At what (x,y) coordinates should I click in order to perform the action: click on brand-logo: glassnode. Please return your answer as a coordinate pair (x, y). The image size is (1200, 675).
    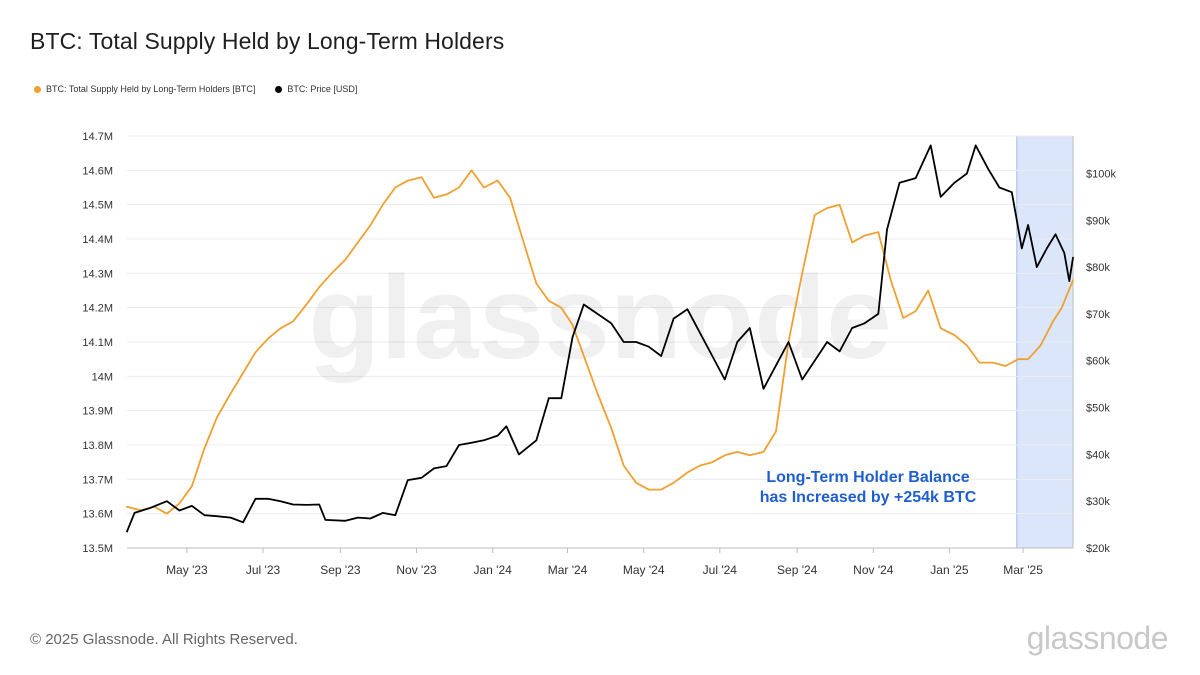
    Looking at the image, I should click on (1097, 638).